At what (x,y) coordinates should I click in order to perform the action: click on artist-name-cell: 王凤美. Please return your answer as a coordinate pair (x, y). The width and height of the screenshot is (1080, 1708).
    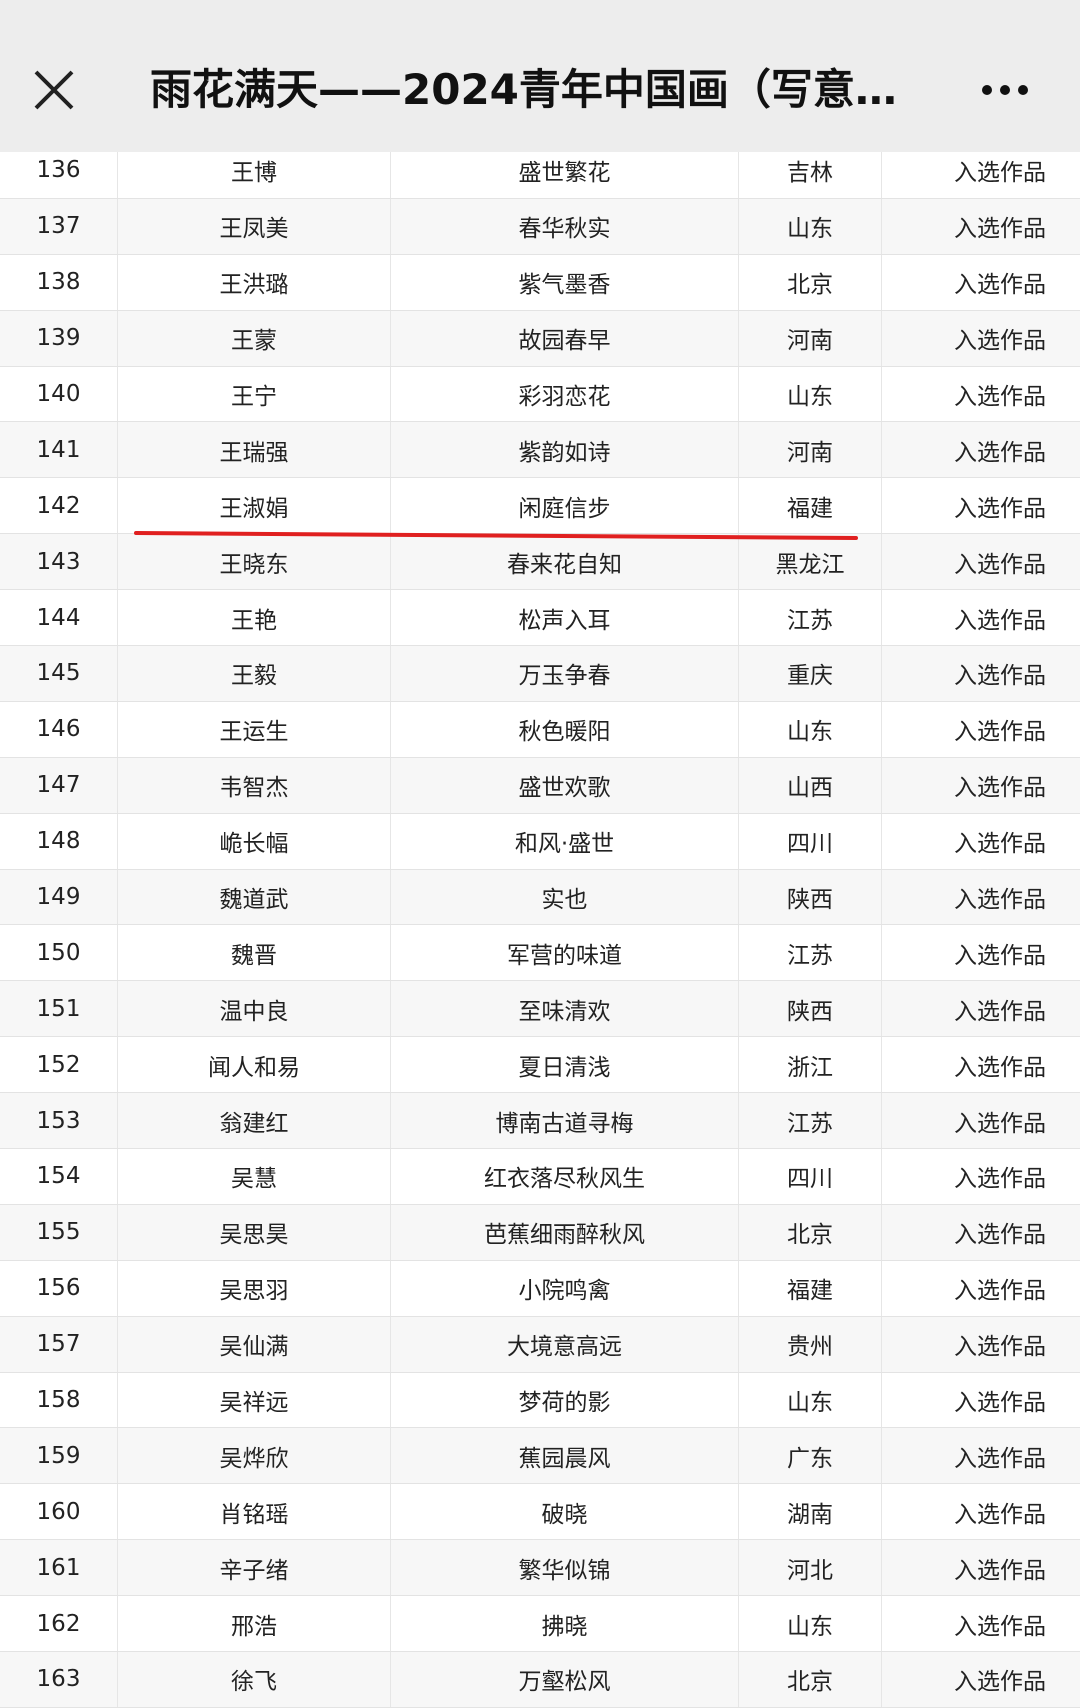
    Looking at the image, I should click on (254, 226).